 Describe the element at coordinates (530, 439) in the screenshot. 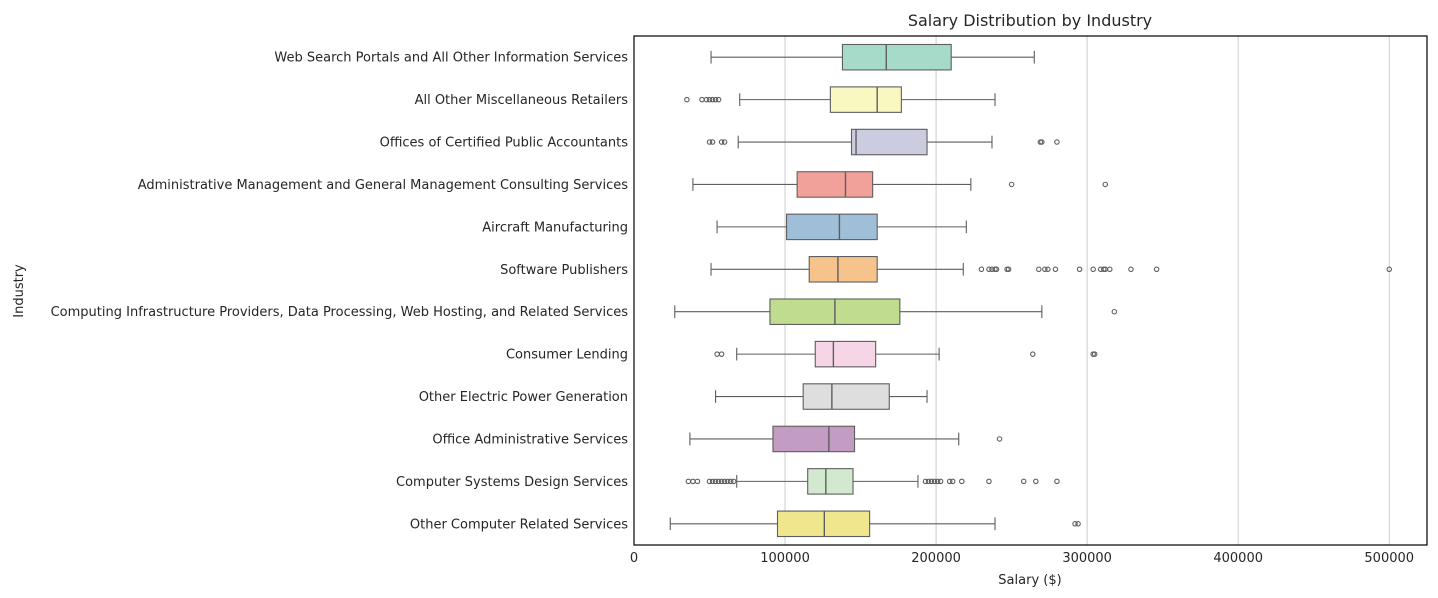

I see `y-tick-label: Office Administrative Services` at that location.